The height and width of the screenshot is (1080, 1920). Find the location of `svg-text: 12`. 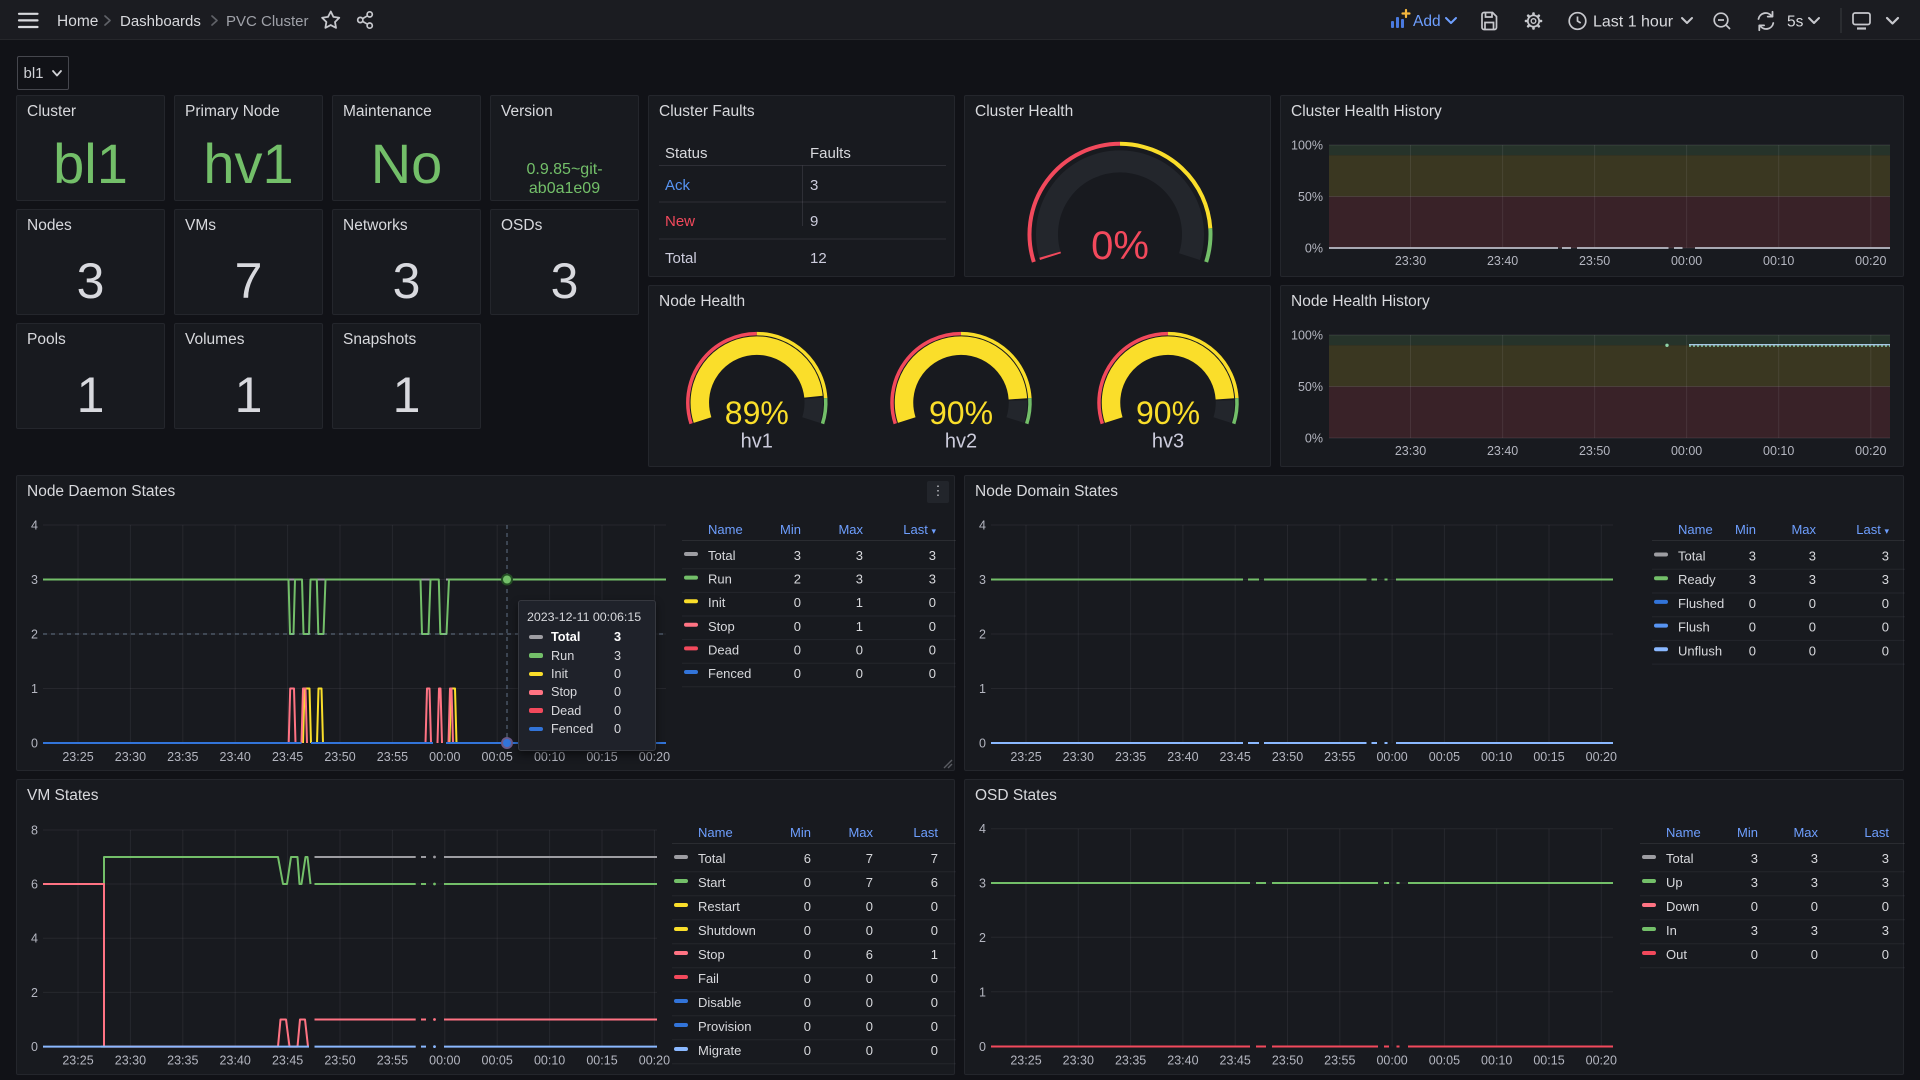

svg-text: 12 is located at coordinates (818, 258).